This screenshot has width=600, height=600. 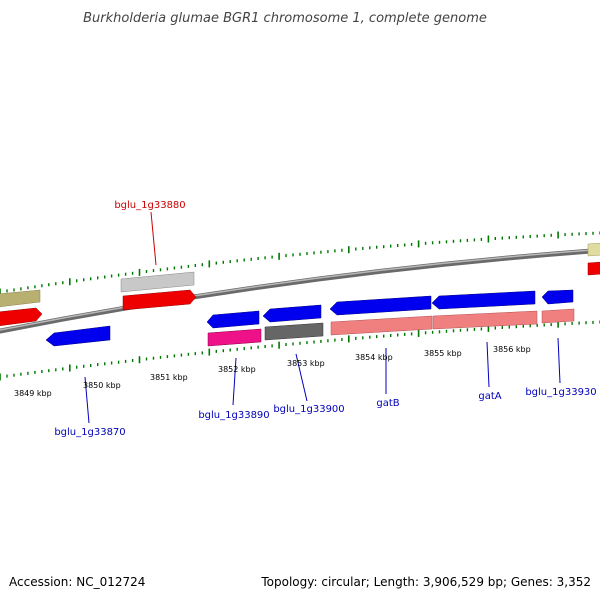 I want to click on inner-tick-ring, so click(x=300, y=350).